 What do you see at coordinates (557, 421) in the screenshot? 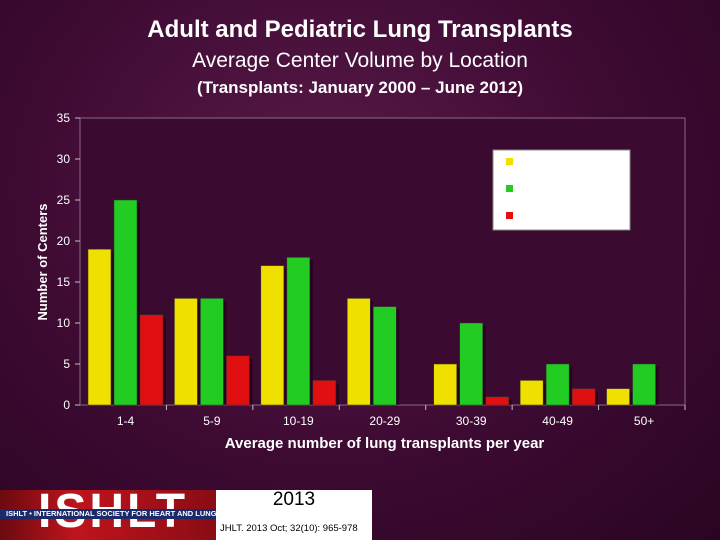
I see `x-tick-label: 40-49` at bounding box center [557, 421].